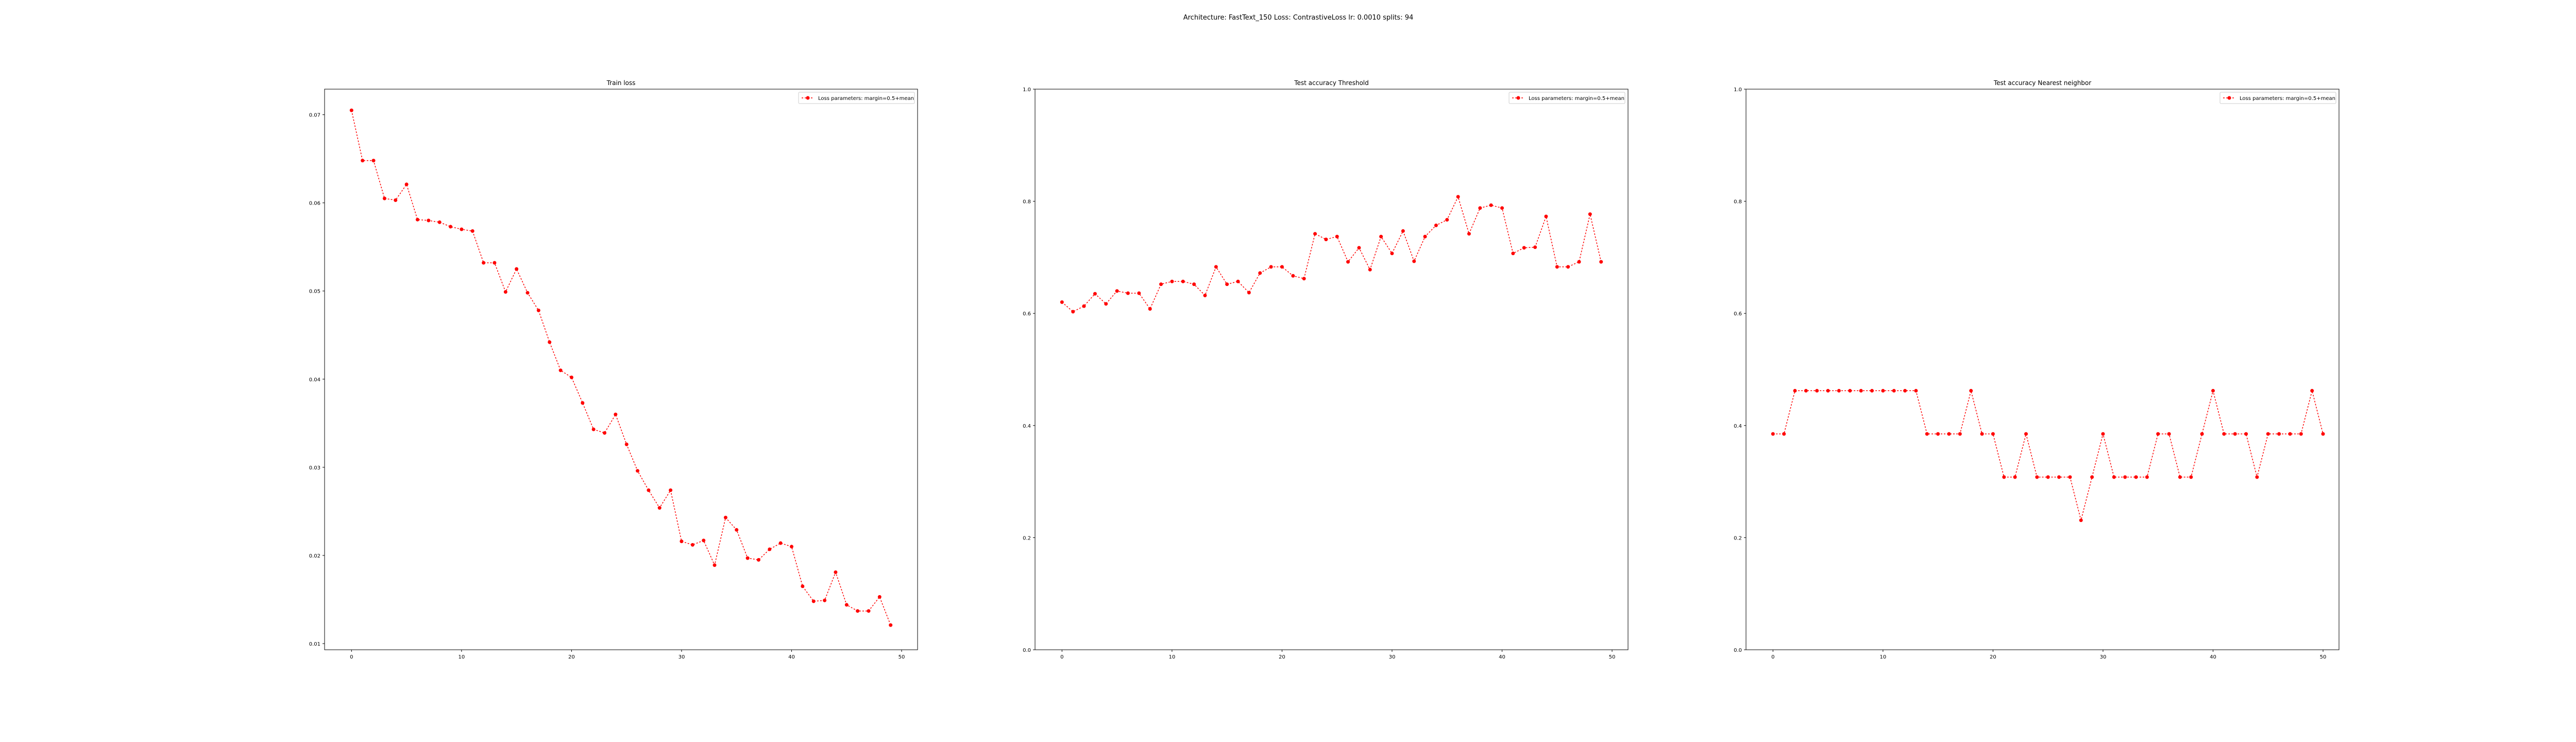  What do you see at coordinates (1502, 657) in the screenshot?
I see `x-tick-label: 40` at bounding box center [1502, 657].